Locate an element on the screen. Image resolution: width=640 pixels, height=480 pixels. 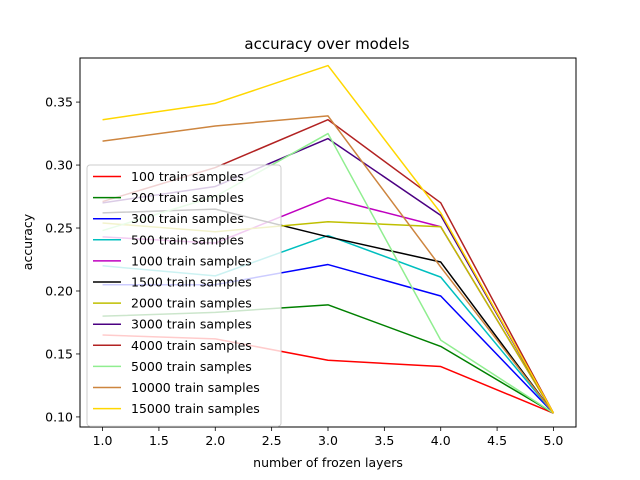
legend-label: 10000 train samples is located at coordinates (195, 387).